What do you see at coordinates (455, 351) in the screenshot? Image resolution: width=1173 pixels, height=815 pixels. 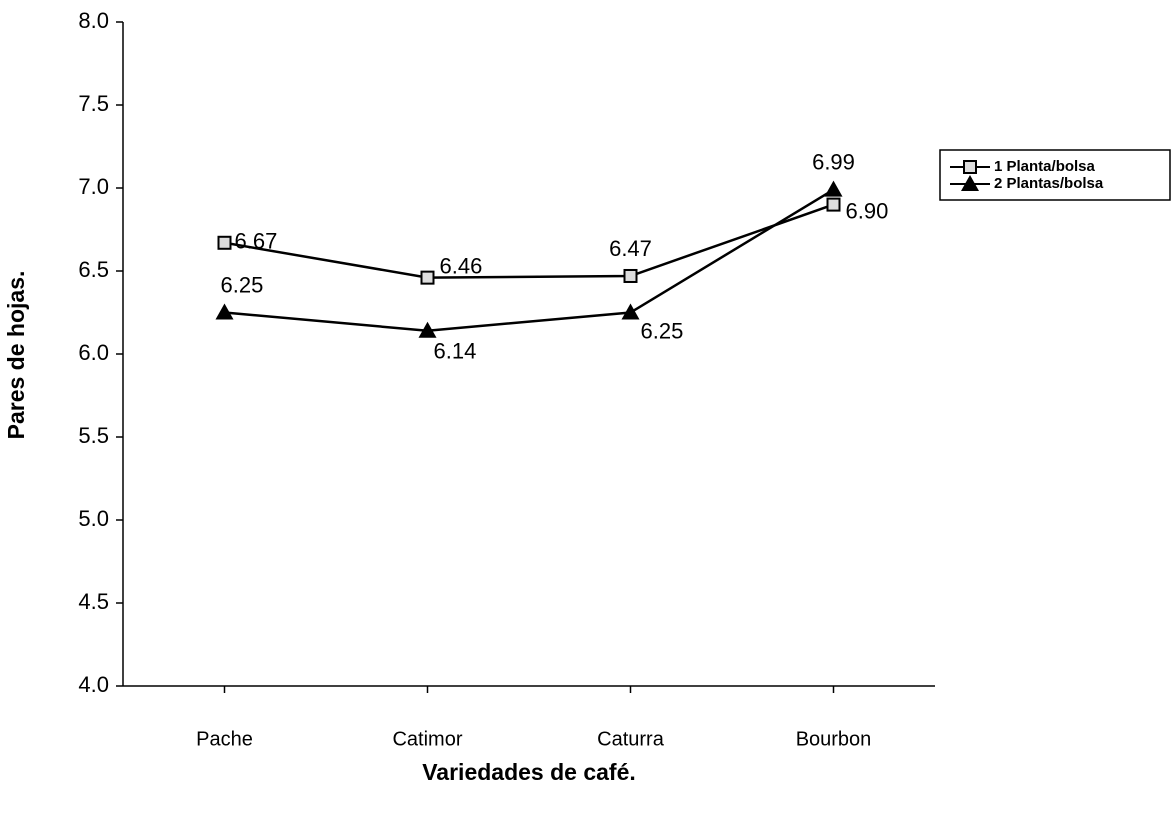 I see `data-label: 6.14` at bounding box center [455, 351].